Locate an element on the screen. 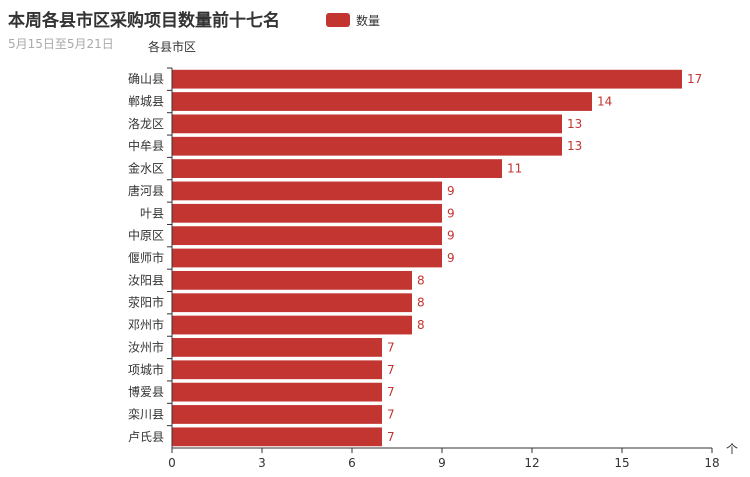 The width and height of the screenshot is (750, 477). category-label: 洛龙区 is located at coordinates (146, 123).